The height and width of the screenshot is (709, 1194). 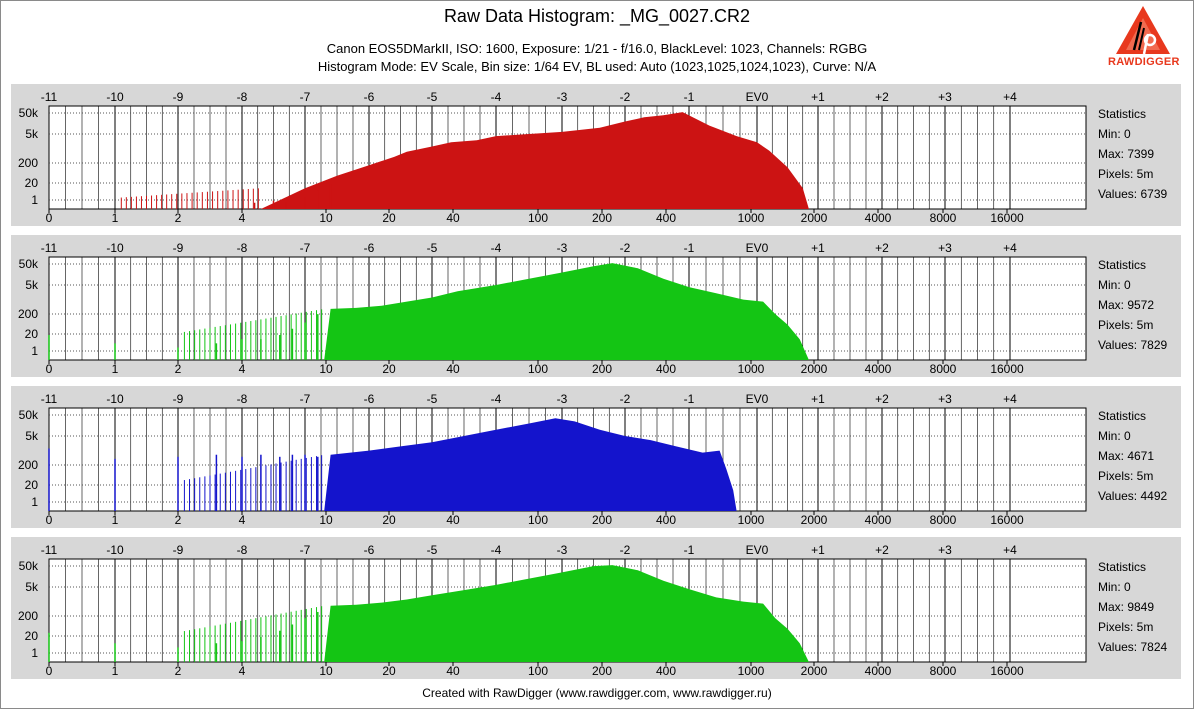 What do you see at coordinates (1007, 671) in the screenshot?
I see `raw-tick-label: 16000` at bounding box center [1007, 671].